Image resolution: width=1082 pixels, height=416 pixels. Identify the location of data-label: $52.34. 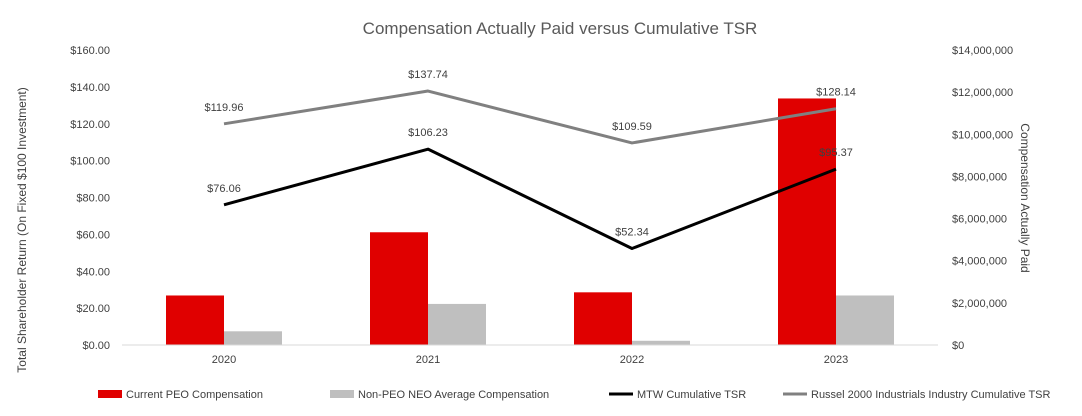
(632, 232).